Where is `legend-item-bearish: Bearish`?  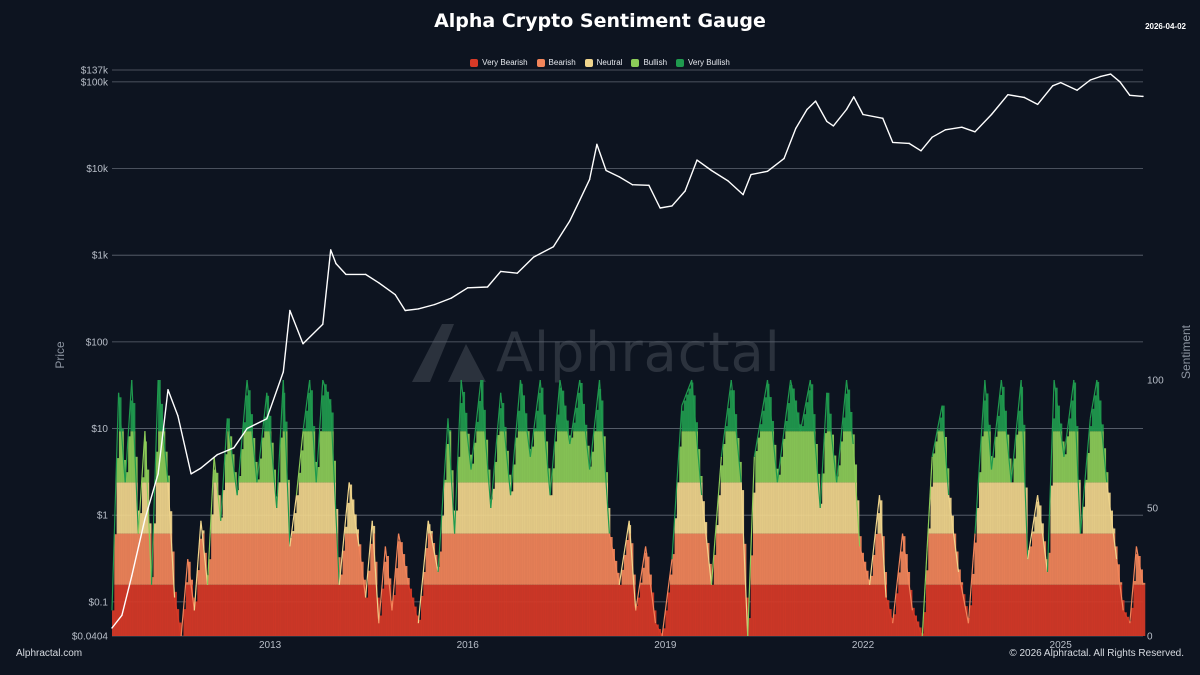 legend-item-bearish: Bearish is located at coordinates (556, 62).